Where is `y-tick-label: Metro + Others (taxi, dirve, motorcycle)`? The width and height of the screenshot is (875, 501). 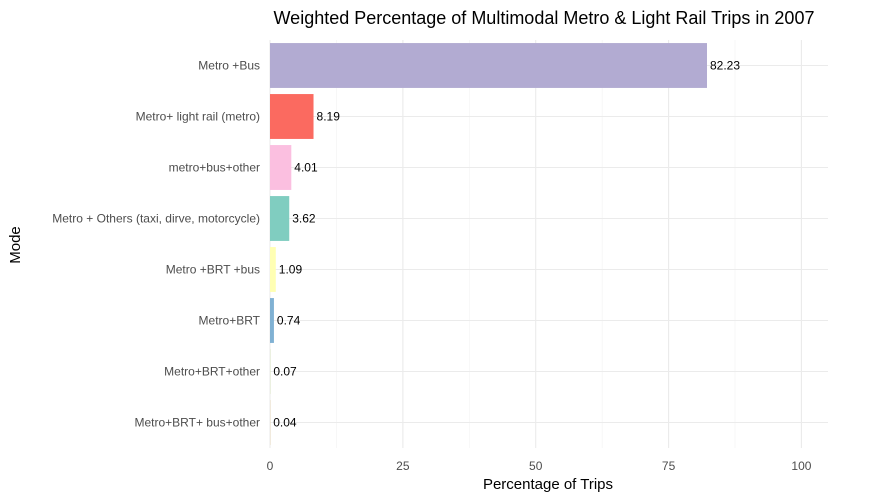 y-tick-label: Metro + Others (taxi, dirve, motorcycle) is located at coordinates (156, 219).